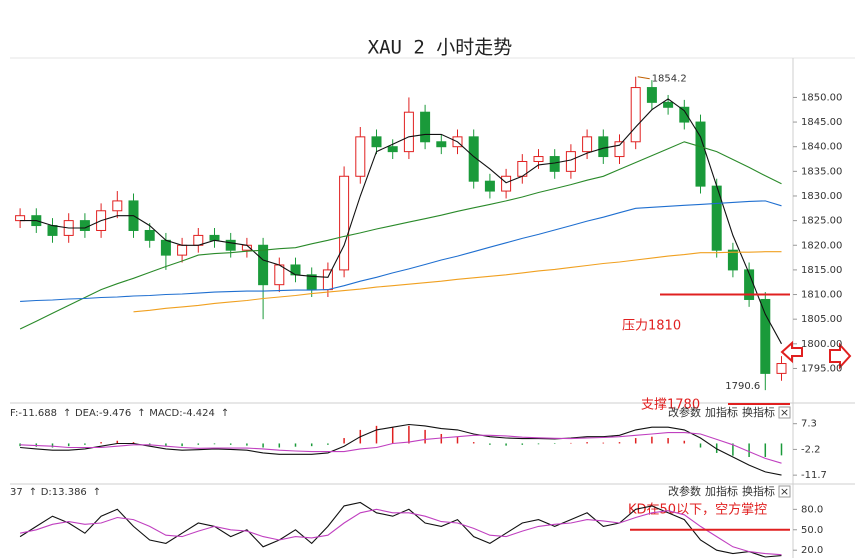 The image size is (855, 558). I want to click on chart-title: XAU 2 小时走势, so click(440, 48).